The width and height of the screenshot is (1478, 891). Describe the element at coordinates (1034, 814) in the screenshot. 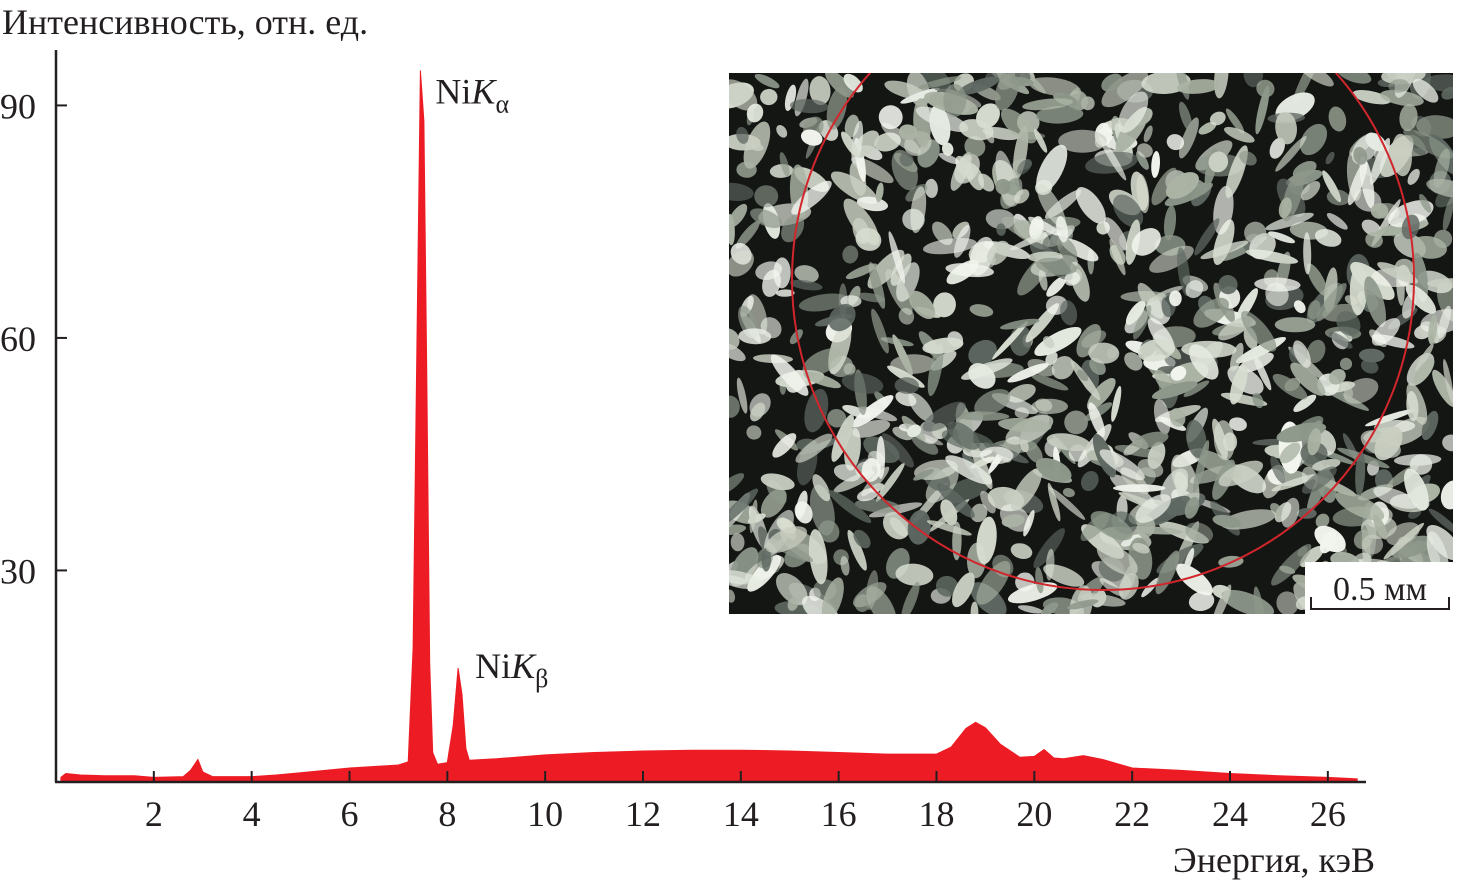

I see `x-tick-label: 20` at that location.